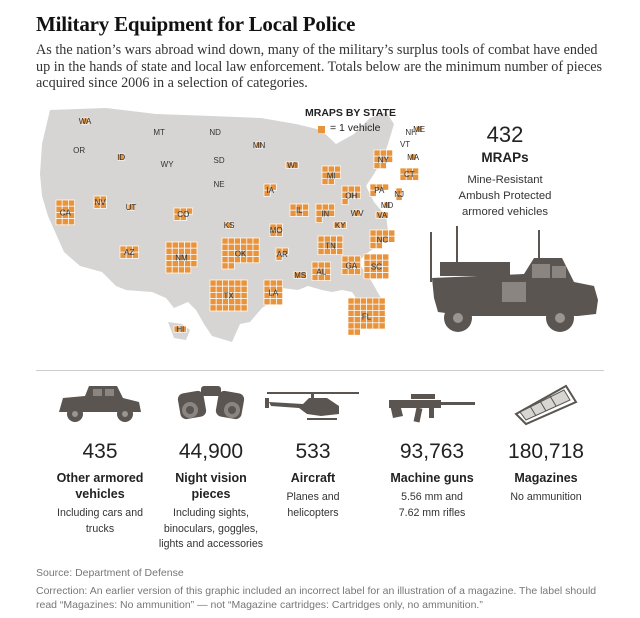 Image resolution: width=640 pixels, height=618 pixels. I want to click on state-label: WV, so click(358, 213).